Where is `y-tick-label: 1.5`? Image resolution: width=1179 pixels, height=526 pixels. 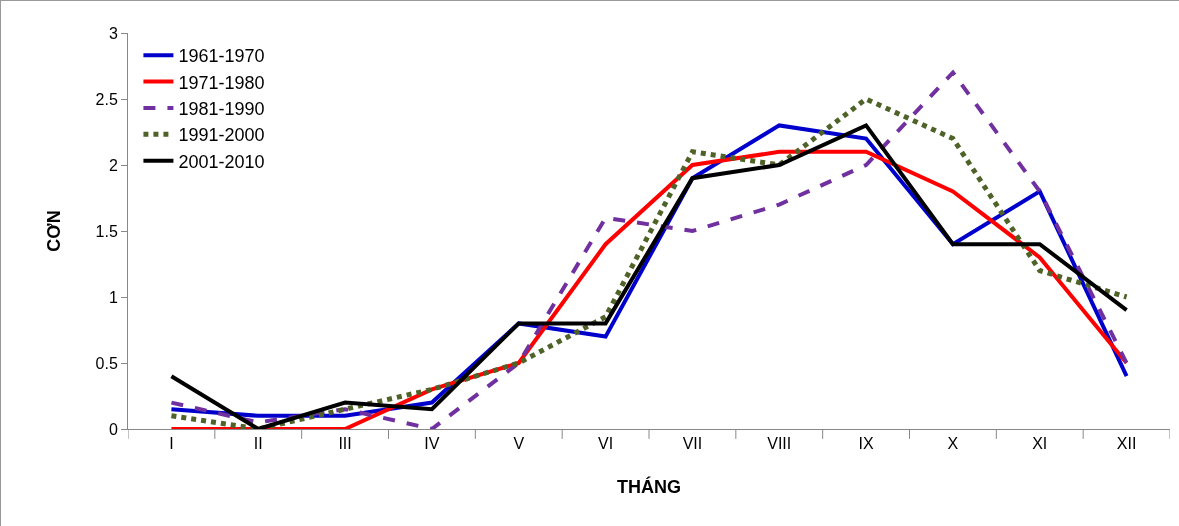 y-tick-label: 1.5 is located at coordinates (106, 231).